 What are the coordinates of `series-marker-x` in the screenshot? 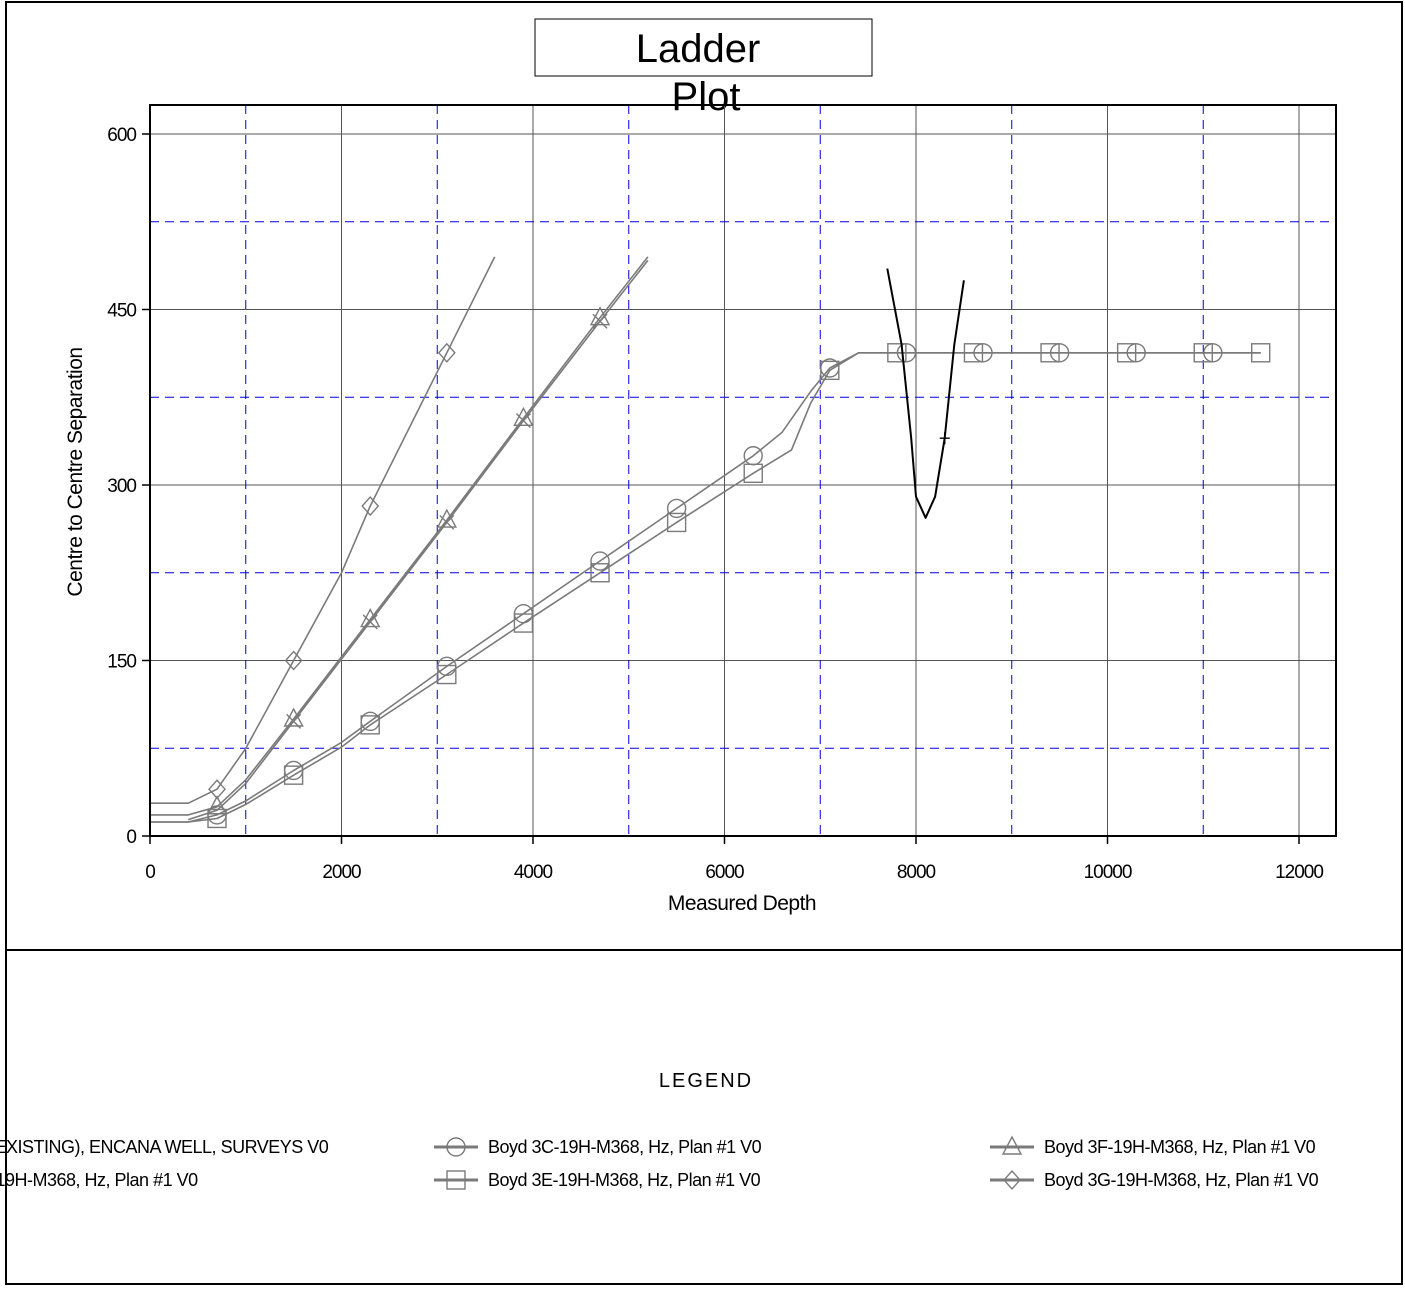 It's located at (600, 321).